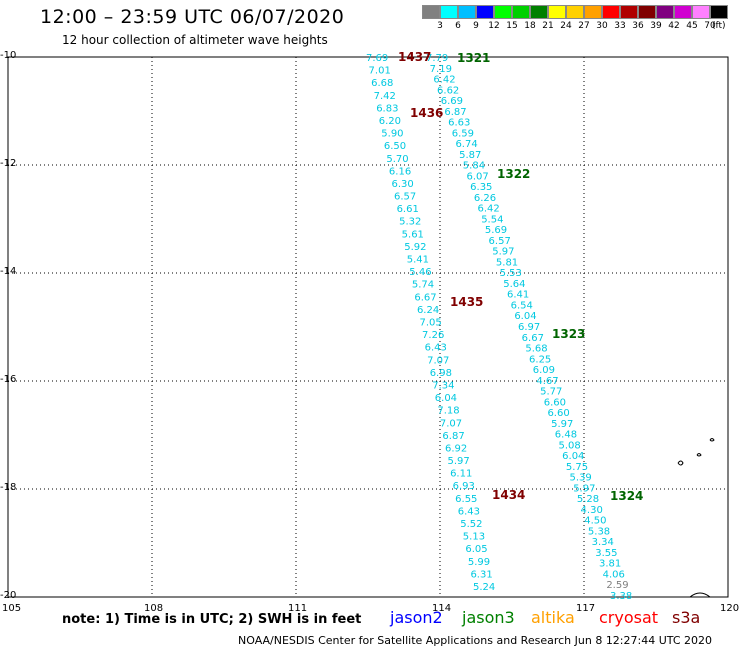  Describe the element at coordinates (476, 549) in the screenshot. I see `wave-height-value: 6.05` at that location.